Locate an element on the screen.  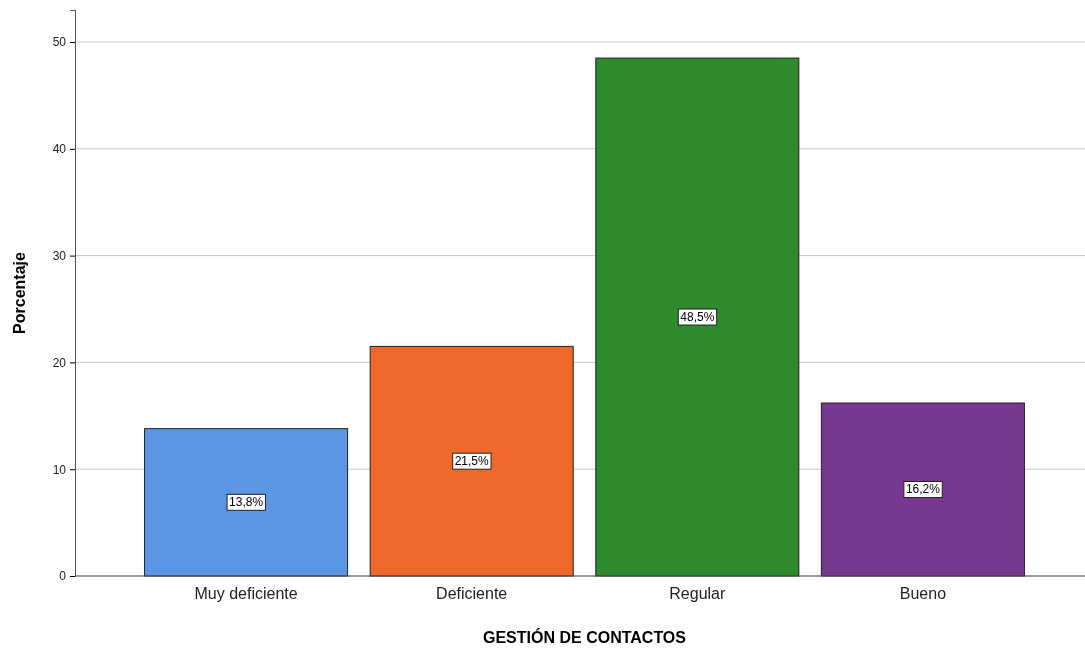
y-tick-label: 10 is located at coordinates (59, 469).